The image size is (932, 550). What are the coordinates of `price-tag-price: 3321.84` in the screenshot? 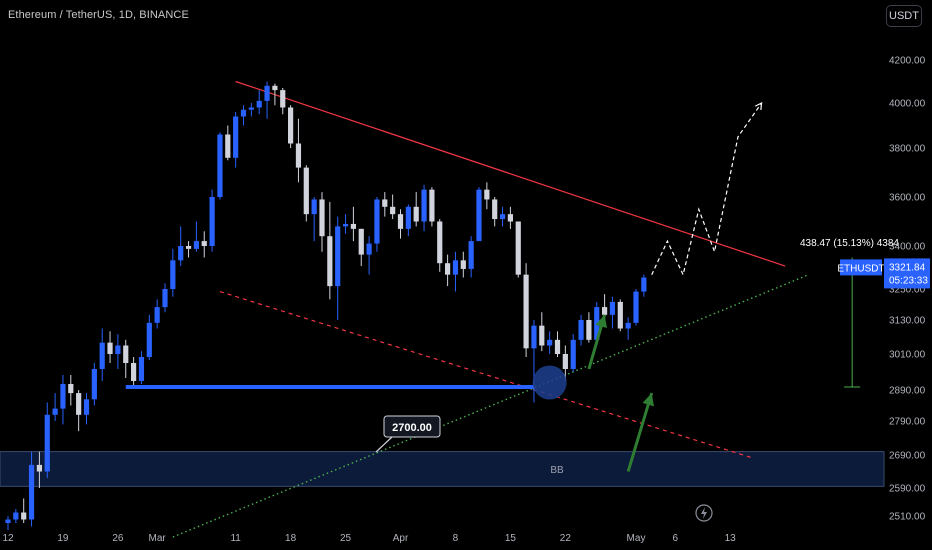 It's located at (907, 267).